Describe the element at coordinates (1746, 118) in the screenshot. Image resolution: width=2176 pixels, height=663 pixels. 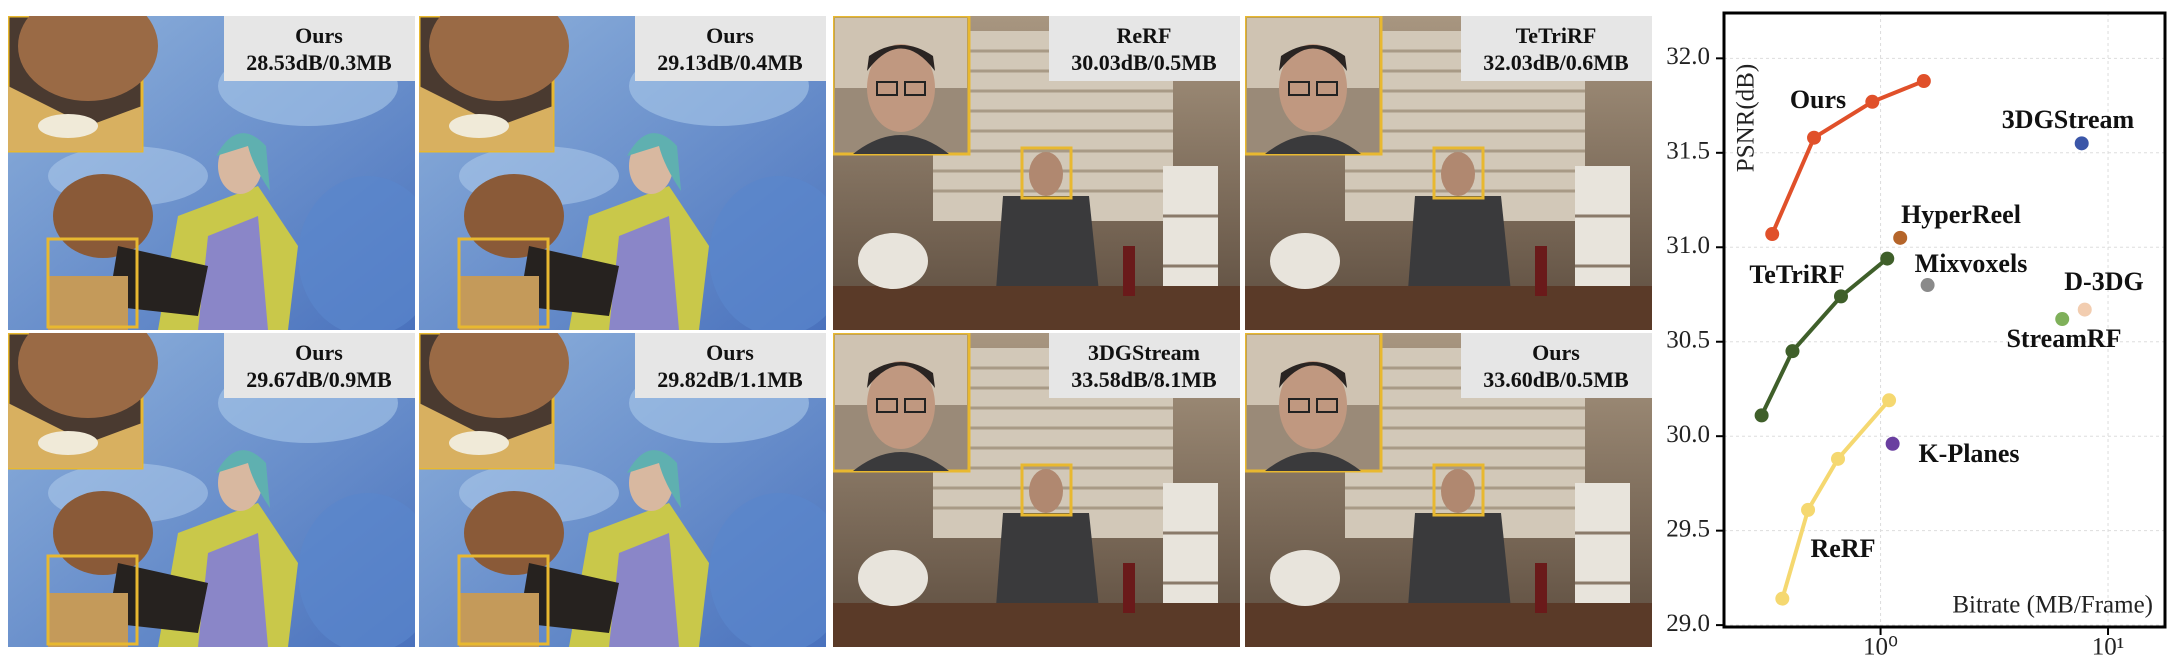
I see `y-axis-label: PSNR(dB)` at that location.